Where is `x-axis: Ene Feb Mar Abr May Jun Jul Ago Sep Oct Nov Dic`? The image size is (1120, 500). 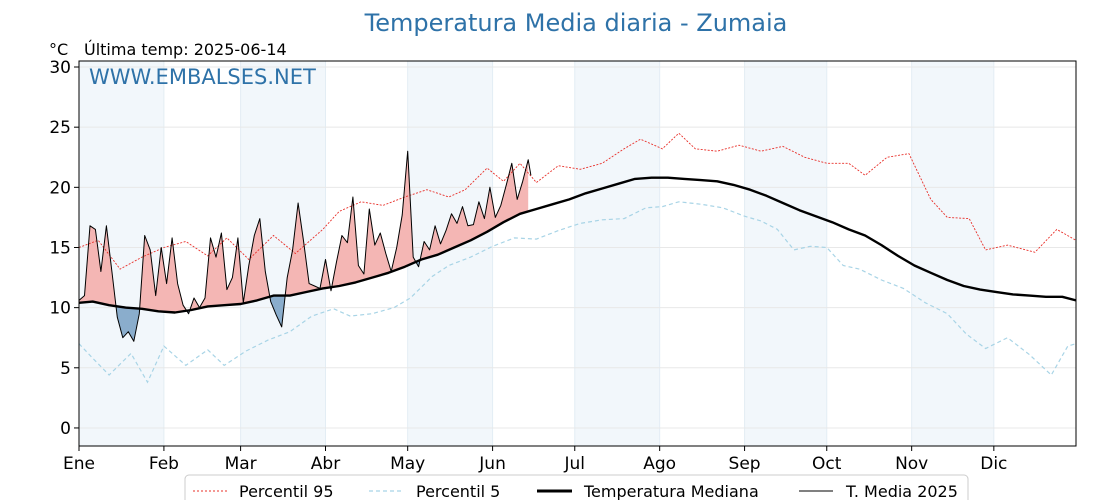 x-axis: Ene Feb Mar Abr May Jun Jul Ago Sep Oct Nov Dic is located at coordinates (535, 460).